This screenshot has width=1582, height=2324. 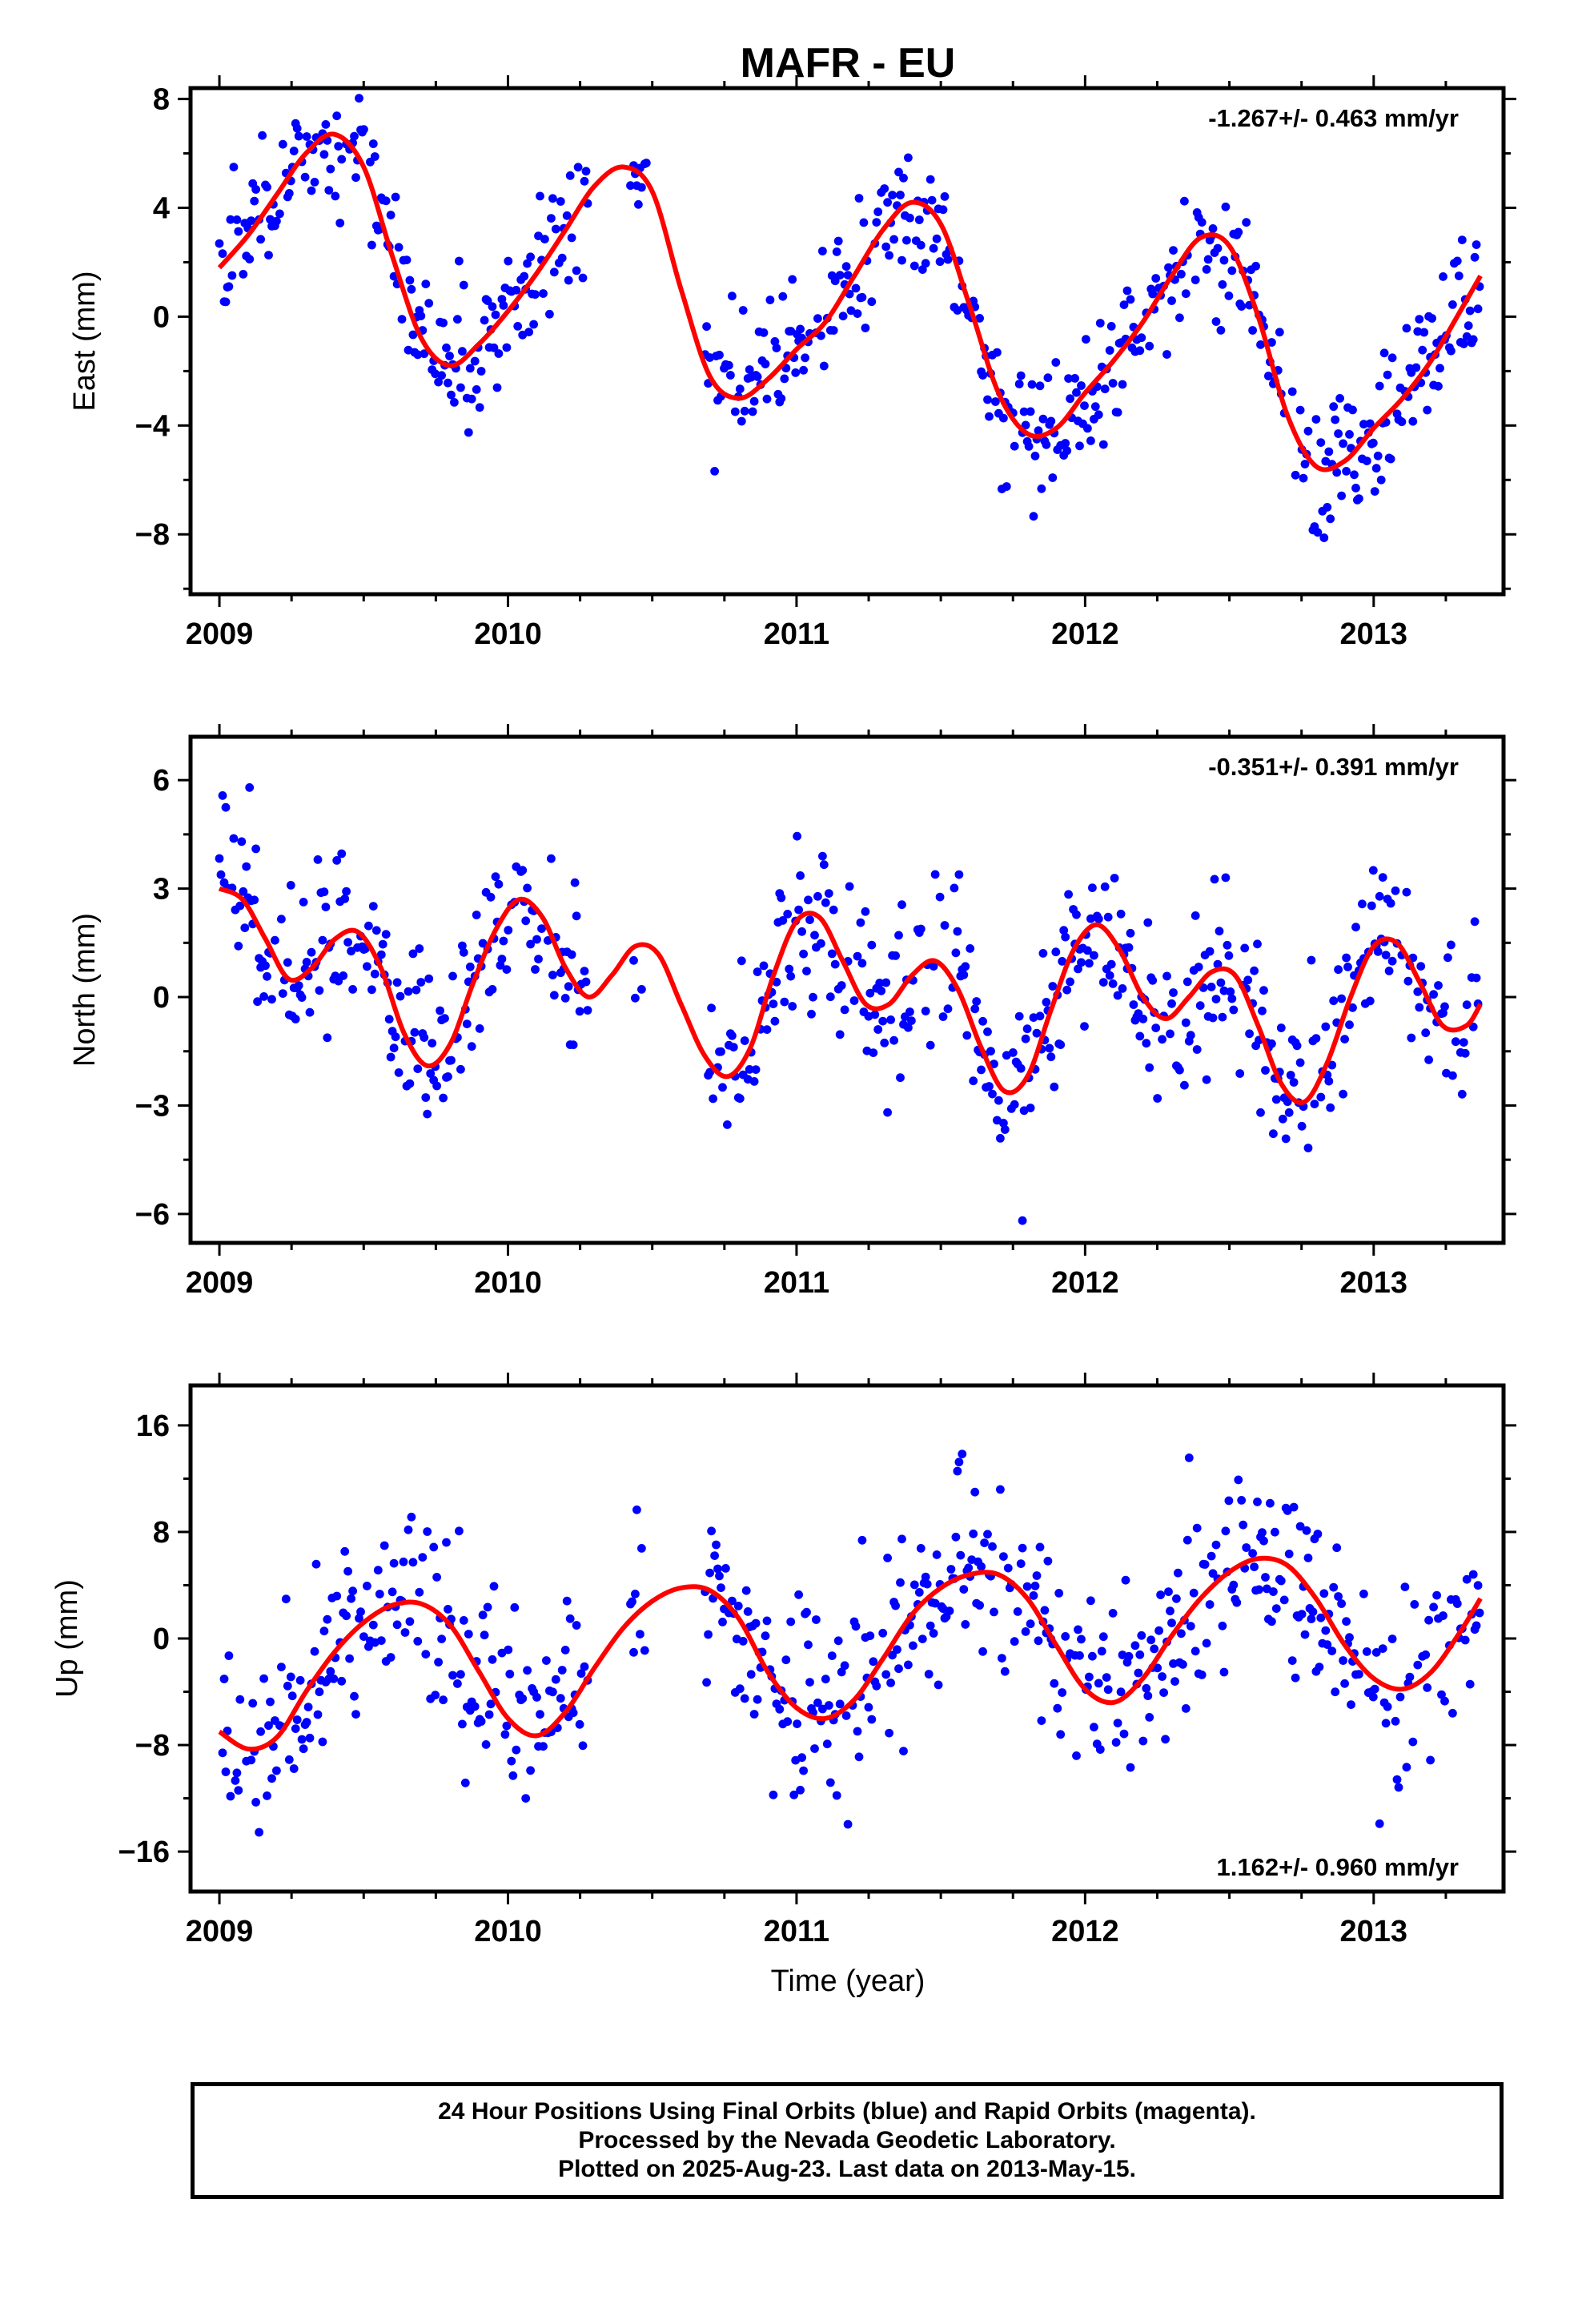 I want to click on y-tick-label: 6, so click(x=161, y=781).